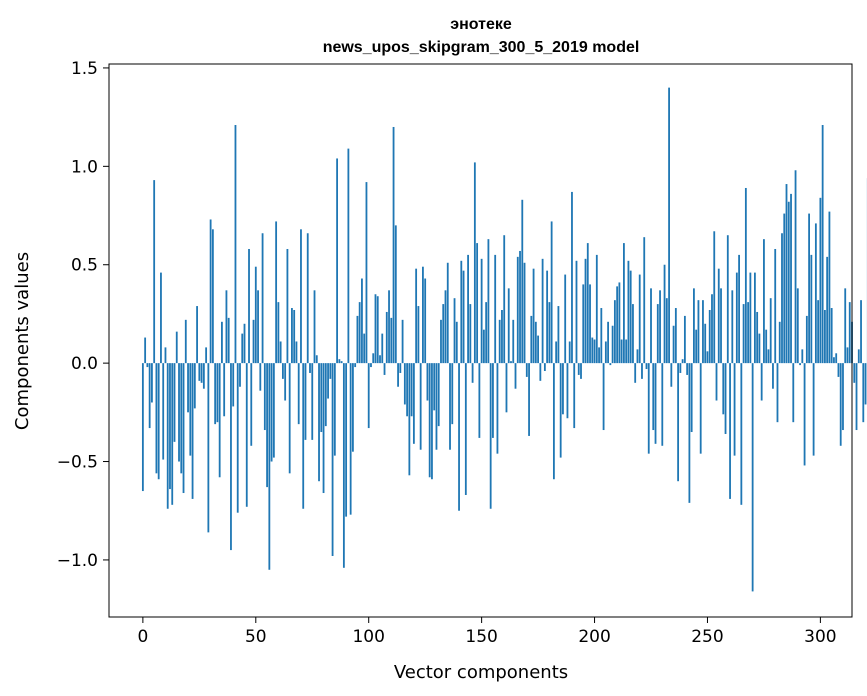  I want to click on x-tick-label: 50, so click(256, 637).